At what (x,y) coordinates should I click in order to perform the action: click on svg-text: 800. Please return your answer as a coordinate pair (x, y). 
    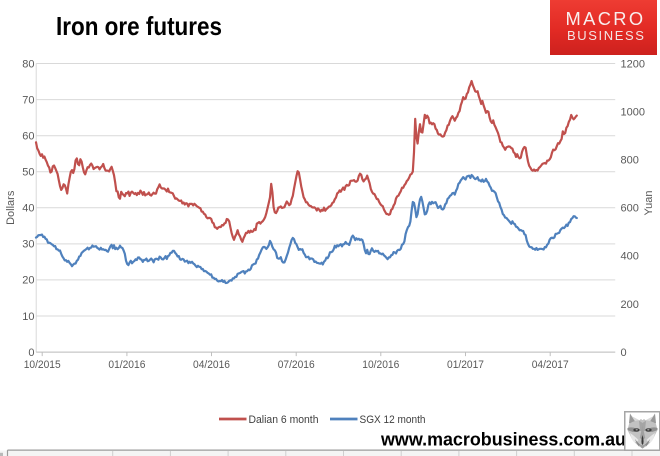
    Looking at the image, I should click on (630, 161).